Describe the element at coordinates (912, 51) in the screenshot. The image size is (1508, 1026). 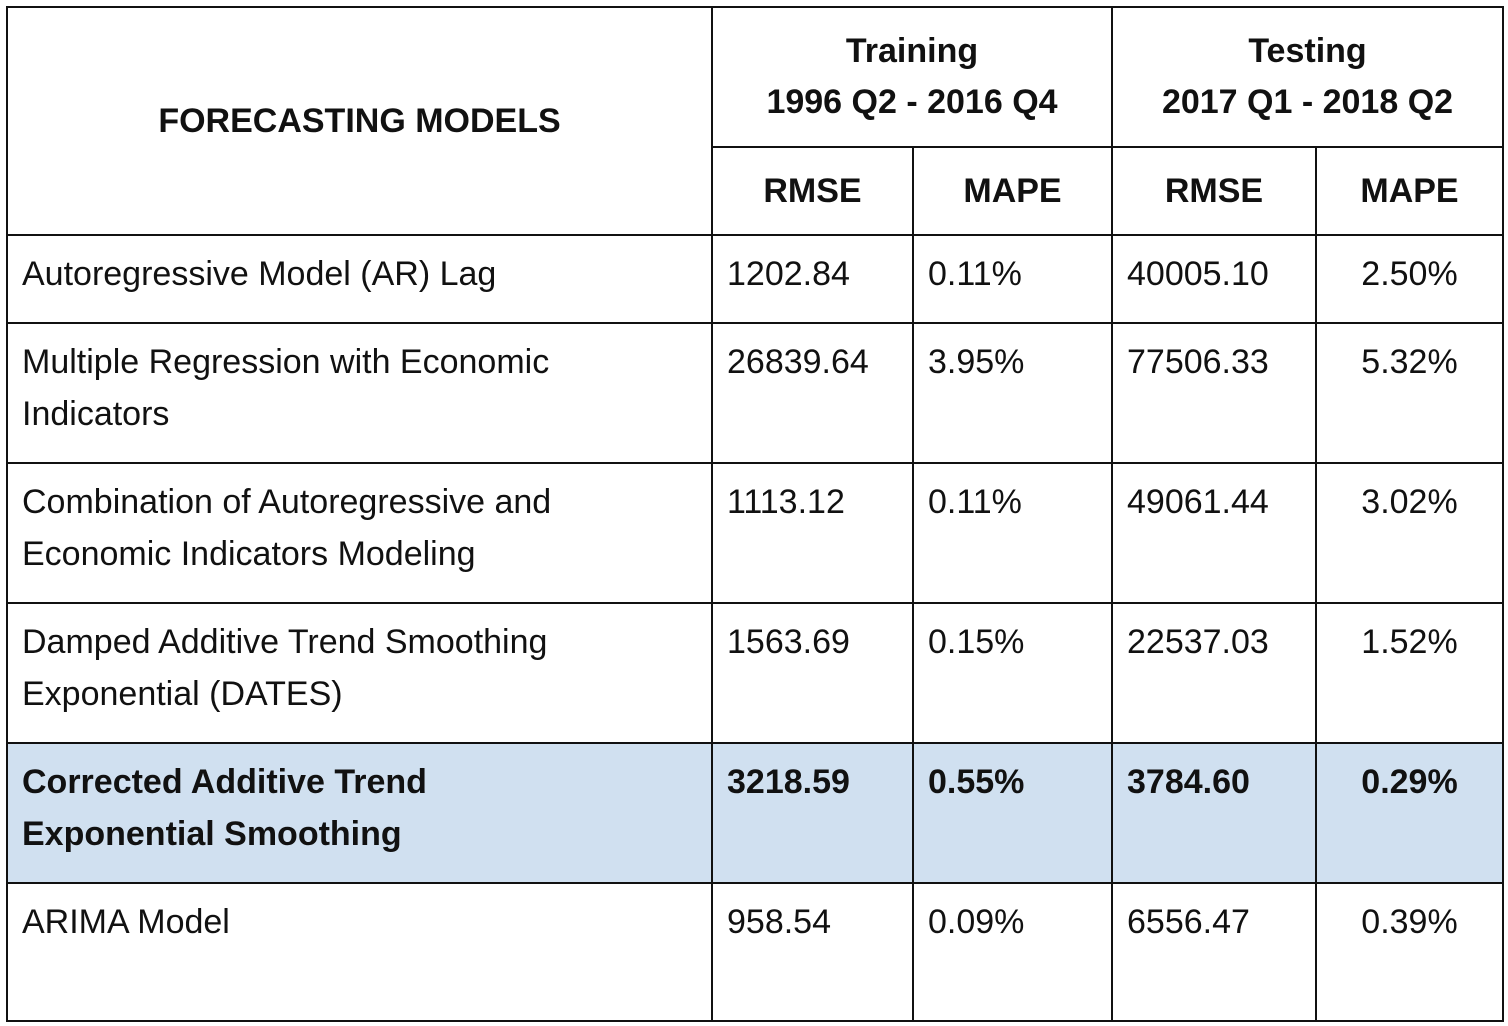
I see `training-label: Training` at that location.